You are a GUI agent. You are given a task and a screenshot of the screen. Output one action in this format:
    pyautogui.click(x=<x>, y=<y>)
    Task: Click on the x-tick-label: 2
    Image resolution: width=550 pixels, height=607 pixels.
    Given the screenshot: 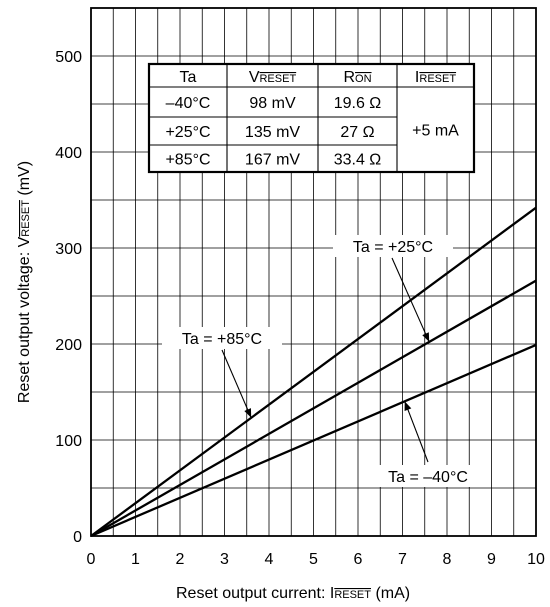 What is the action you would take?
    pyautogui.click(x=180, y=559)
    